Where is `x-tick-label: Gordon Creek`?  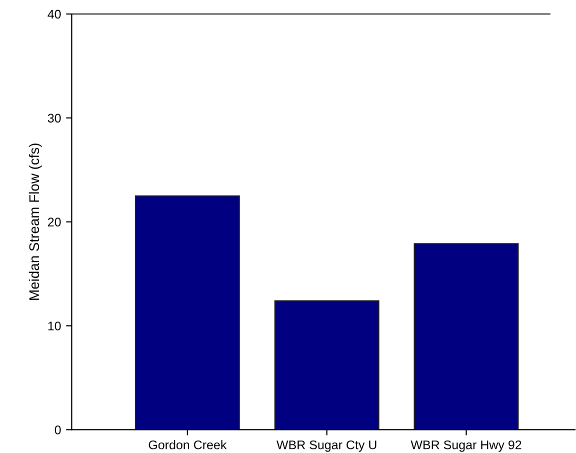
x-tick-label: Gordon Creek is located at coordinates (187, 445).